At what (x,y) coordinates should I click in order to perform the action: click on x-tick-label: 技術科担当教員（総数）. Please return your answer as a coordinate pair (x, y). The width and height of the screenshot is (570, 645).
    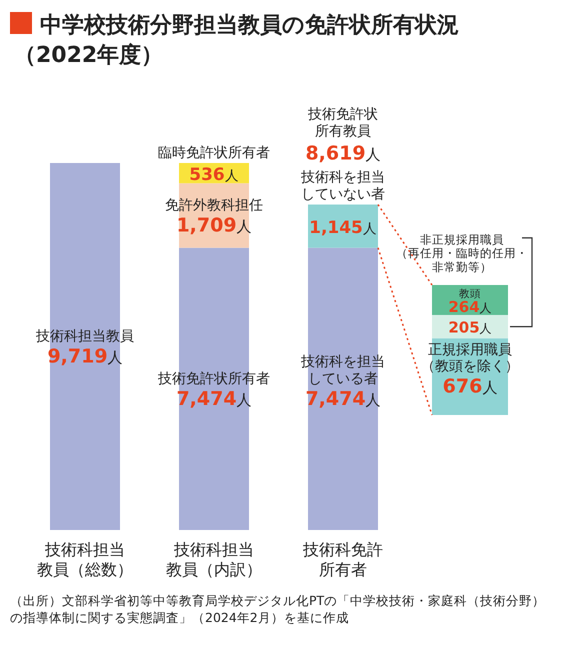
    Looking at the image, I should click on (85, 559).